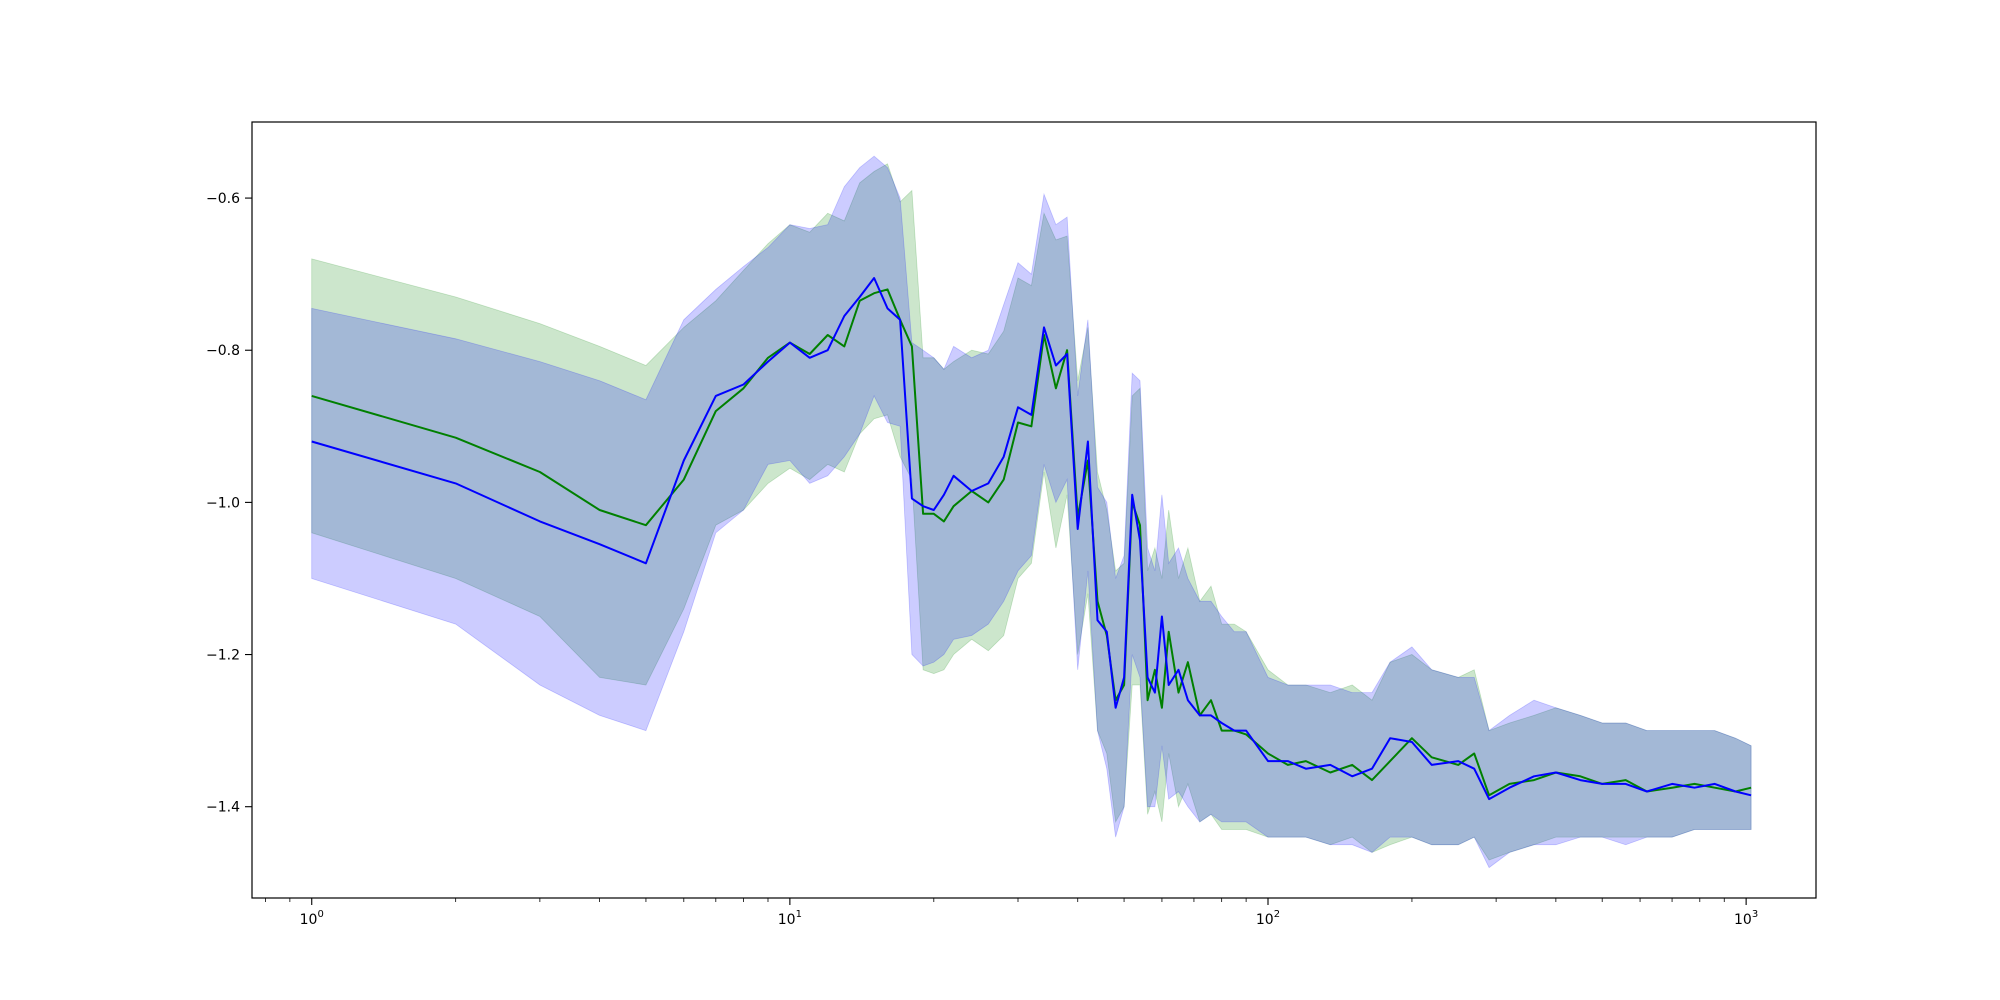  I want to click on y-tick-label: −1.4, so click(223, 808).